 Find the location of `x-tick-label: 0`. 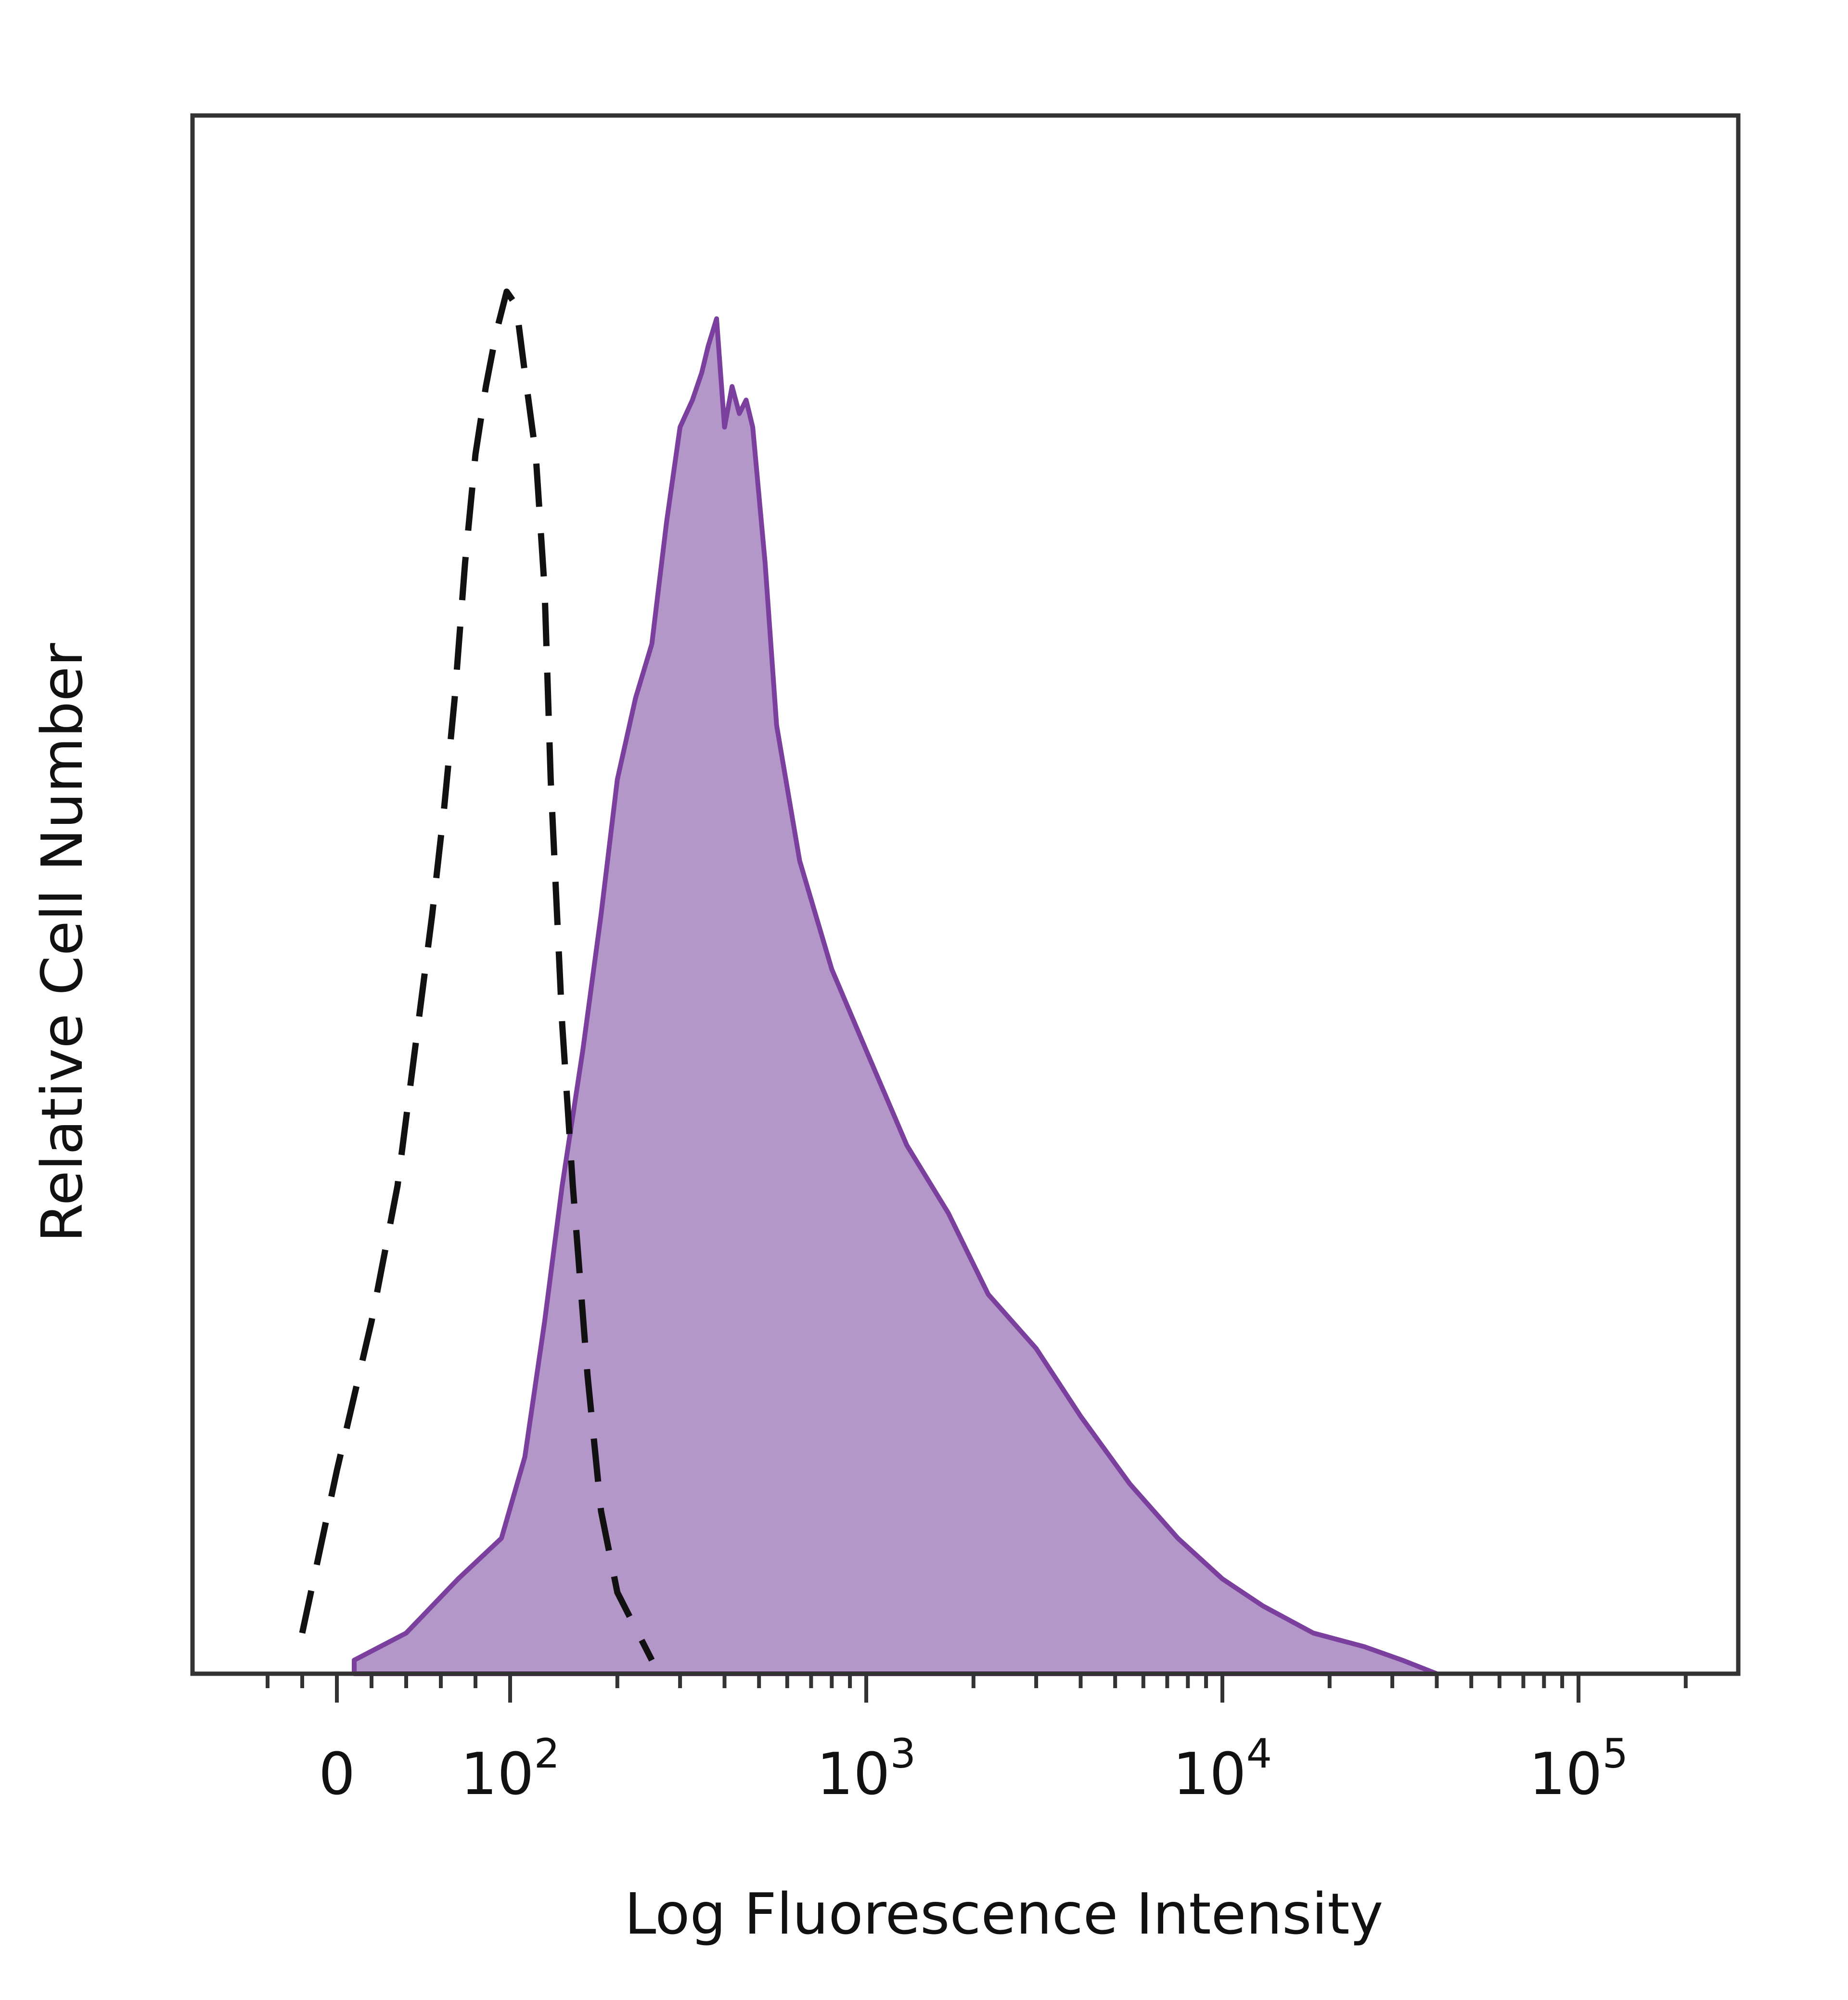

x-tick-label: 0 is located at coordinates (337, 1774).